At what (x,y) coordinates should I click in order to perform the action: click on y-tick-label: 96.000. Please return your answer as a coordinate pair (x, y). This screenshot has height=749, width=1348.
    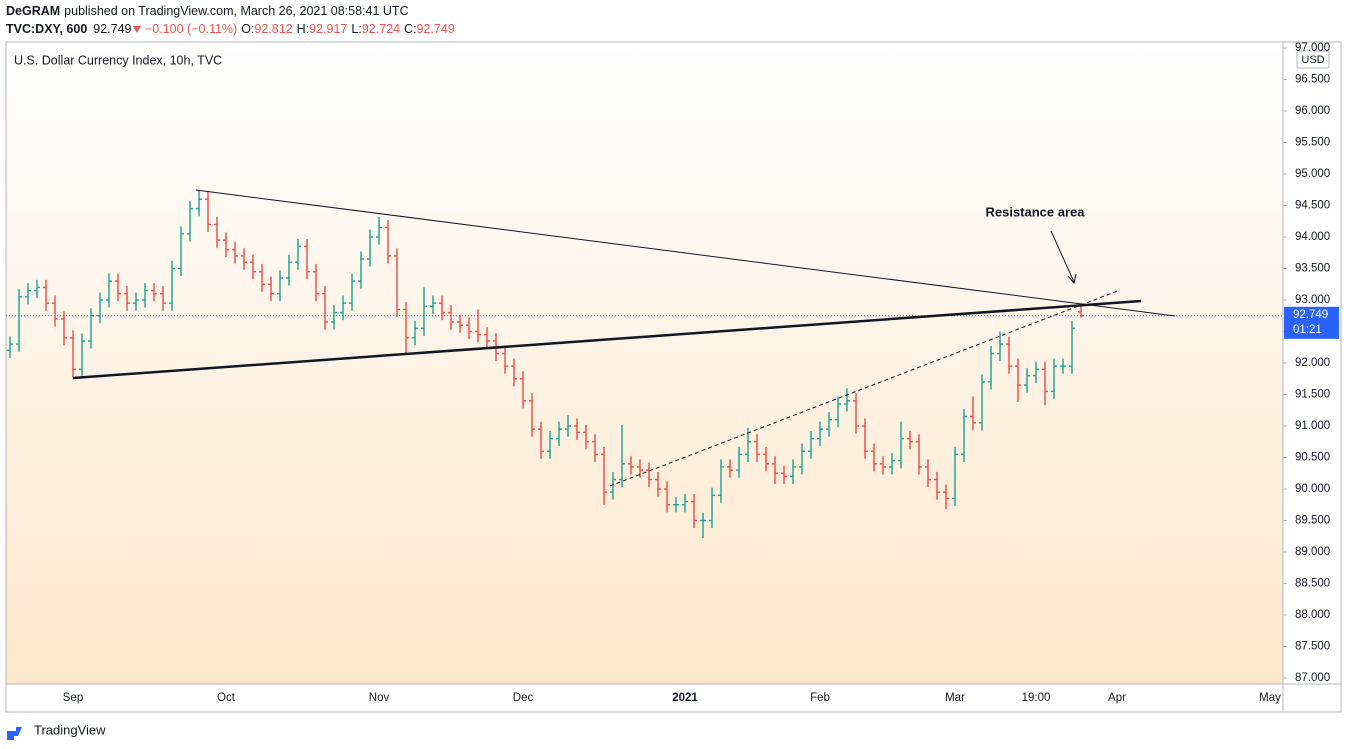
    Looking at the image, I should click on (1312, 111).